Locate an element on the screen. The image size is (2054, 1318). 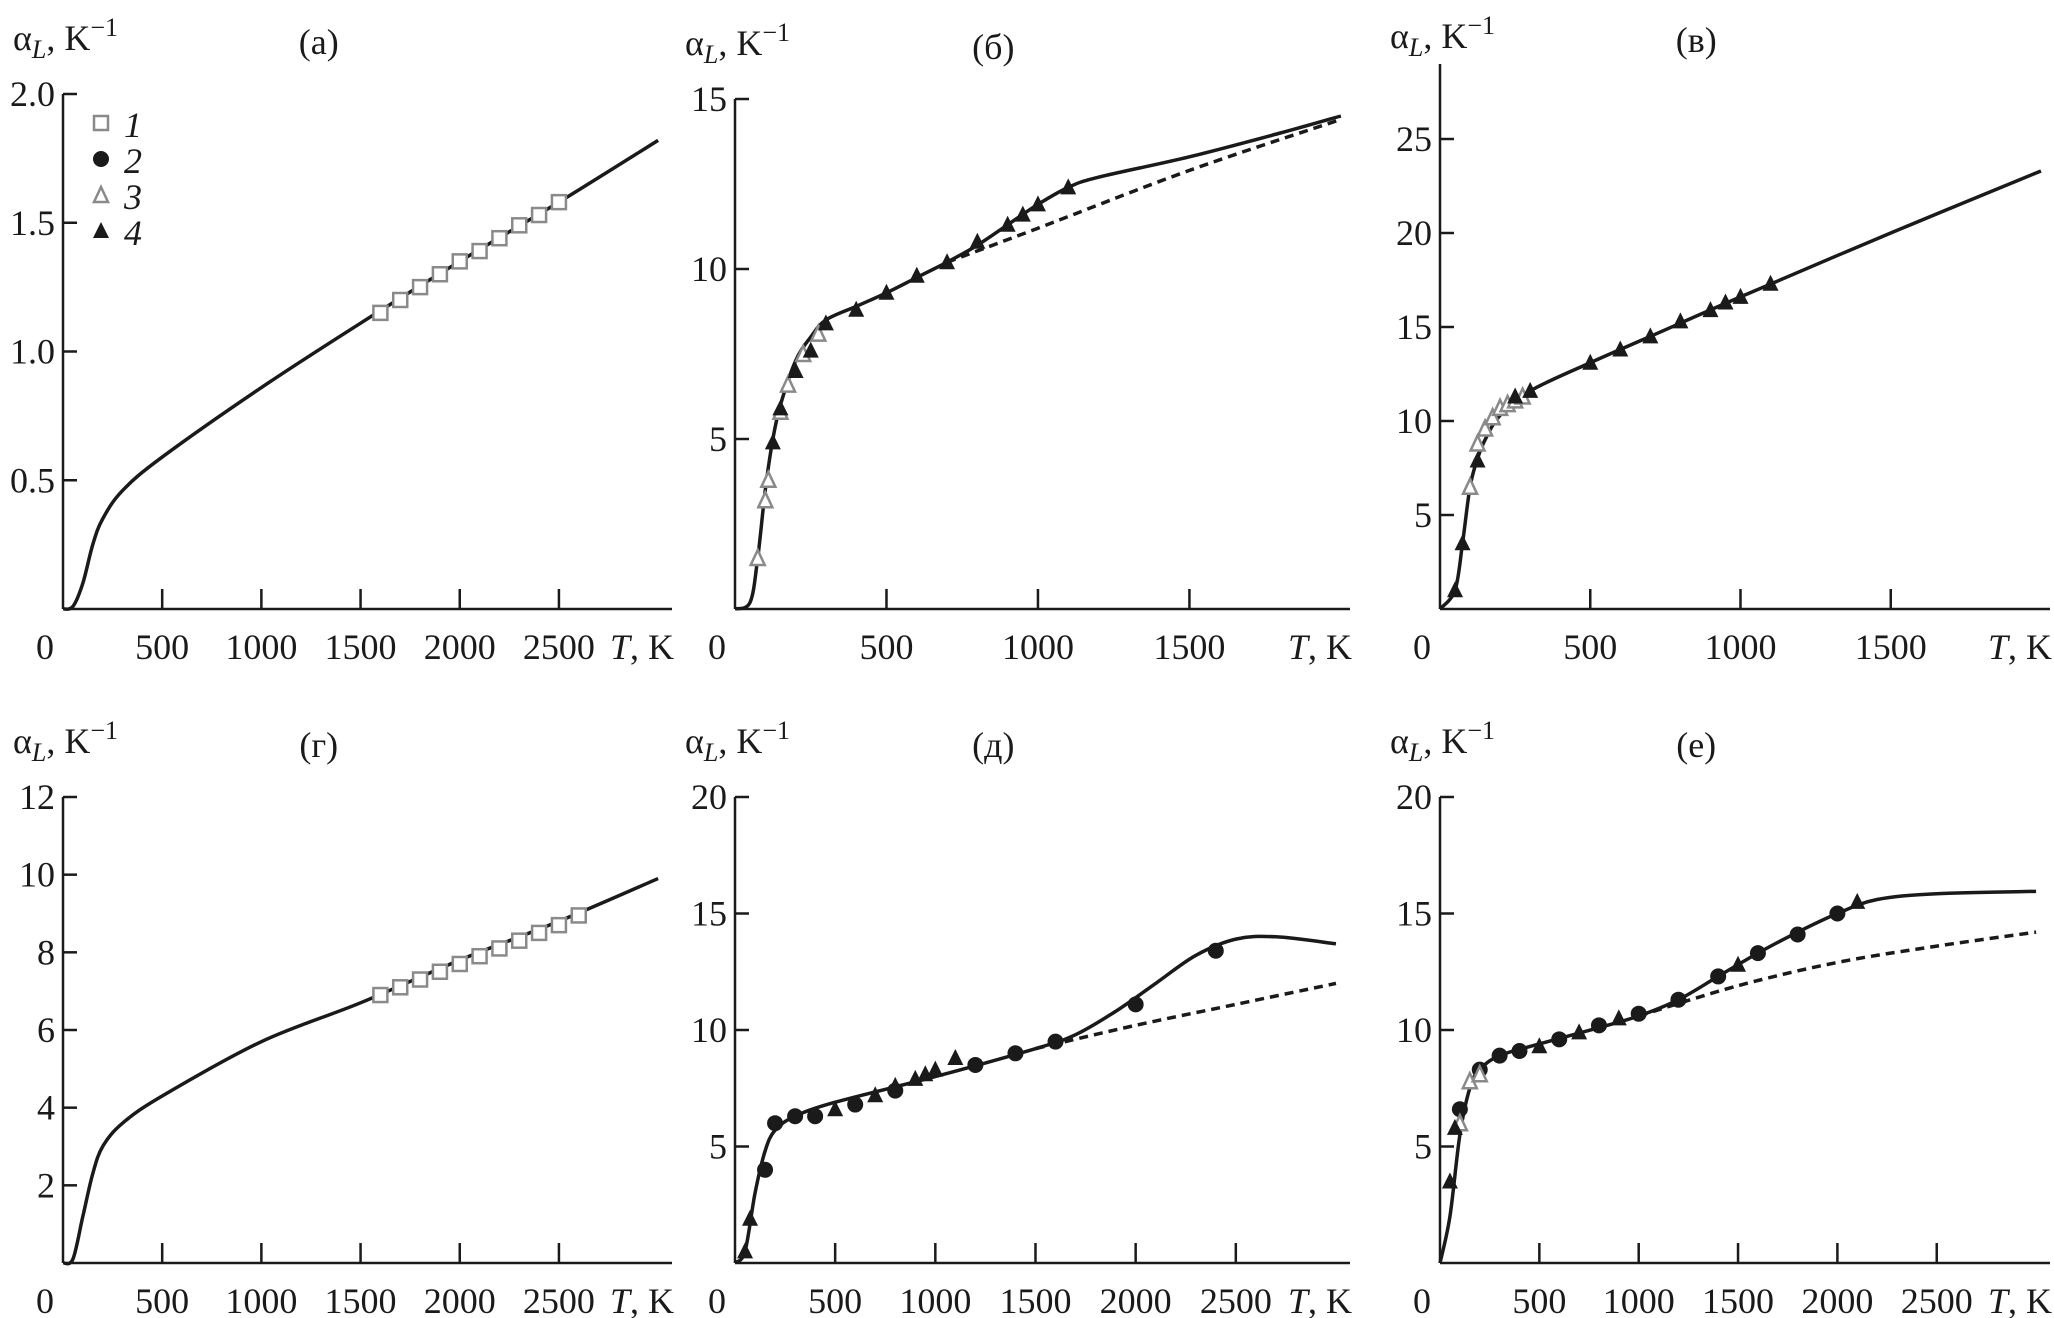
legend-marker-filled-circle is located at coordinates (101, 159).